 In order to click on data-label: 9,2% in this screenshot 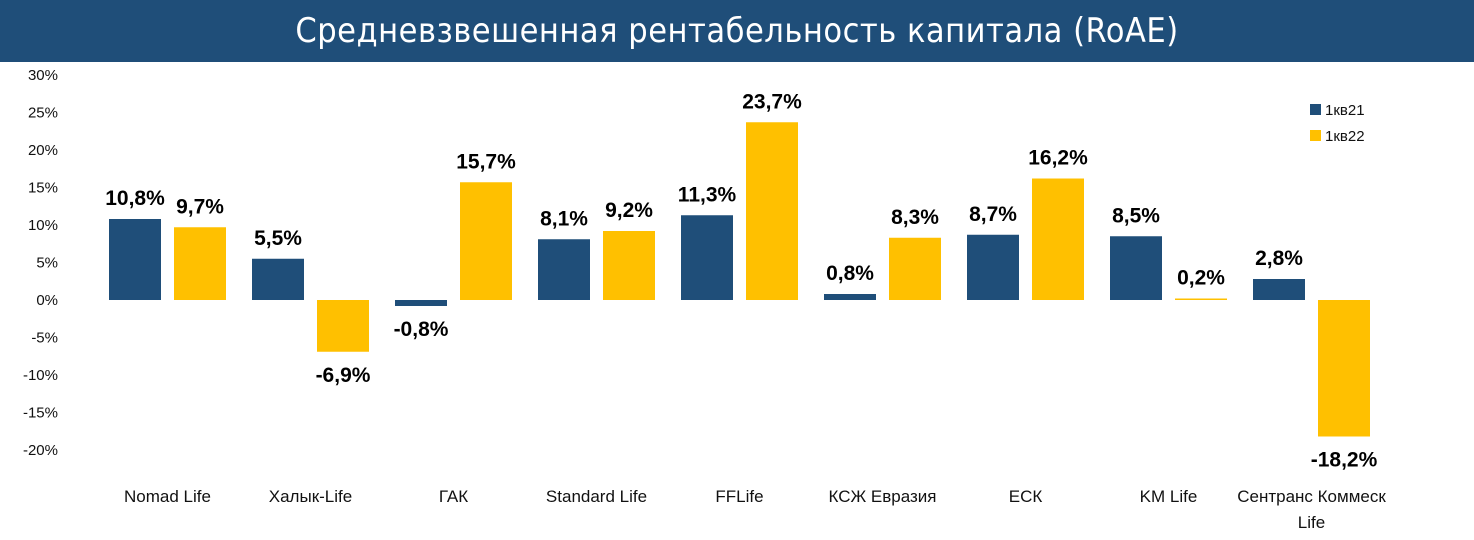, I will do `click(629, 210)`.